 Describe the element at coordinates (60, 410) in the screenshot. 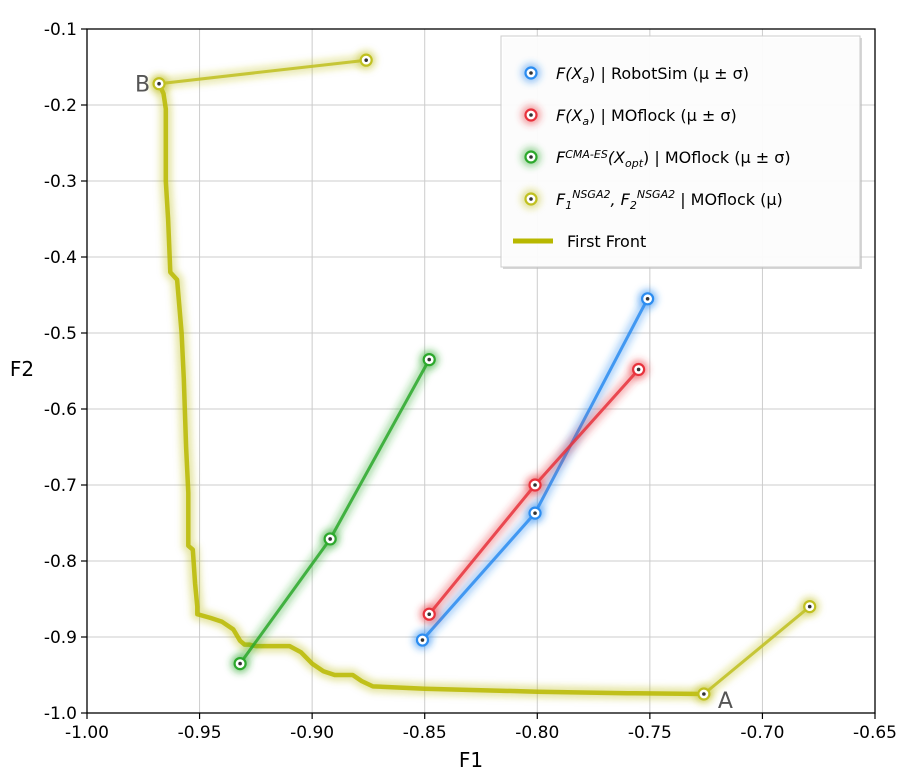

I see `y-tick-label: -0.6` at that location.